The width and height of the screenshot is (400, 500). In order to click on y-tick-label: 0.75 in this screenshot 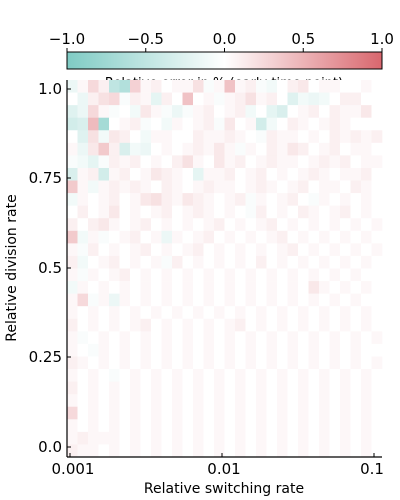, I will do `click(45, 178)`.